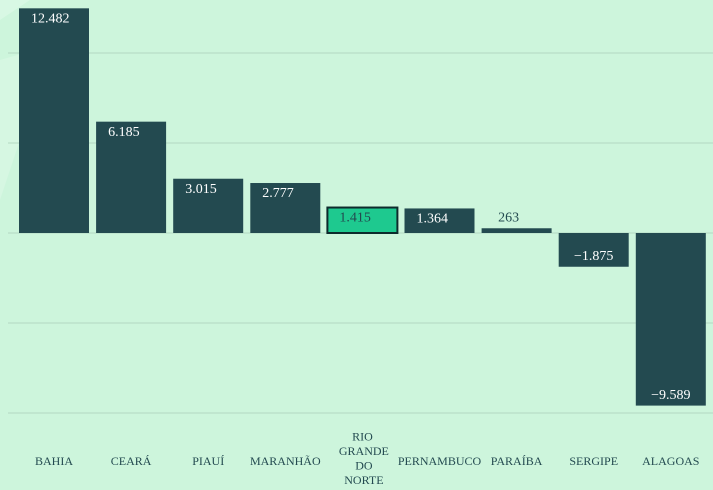 This screenshot has height=490, width=713. I want to click on value-label: −1.875, so click(593, 256).